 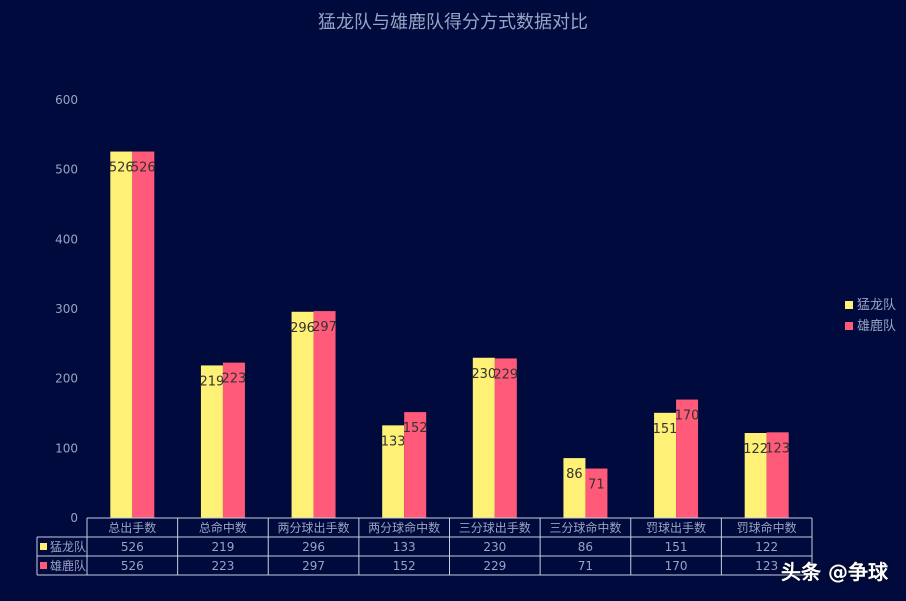 What do you see at coordinates (212, 381) in the screenshot?
I see `data-label: 219` at bounding box center [212, 381].